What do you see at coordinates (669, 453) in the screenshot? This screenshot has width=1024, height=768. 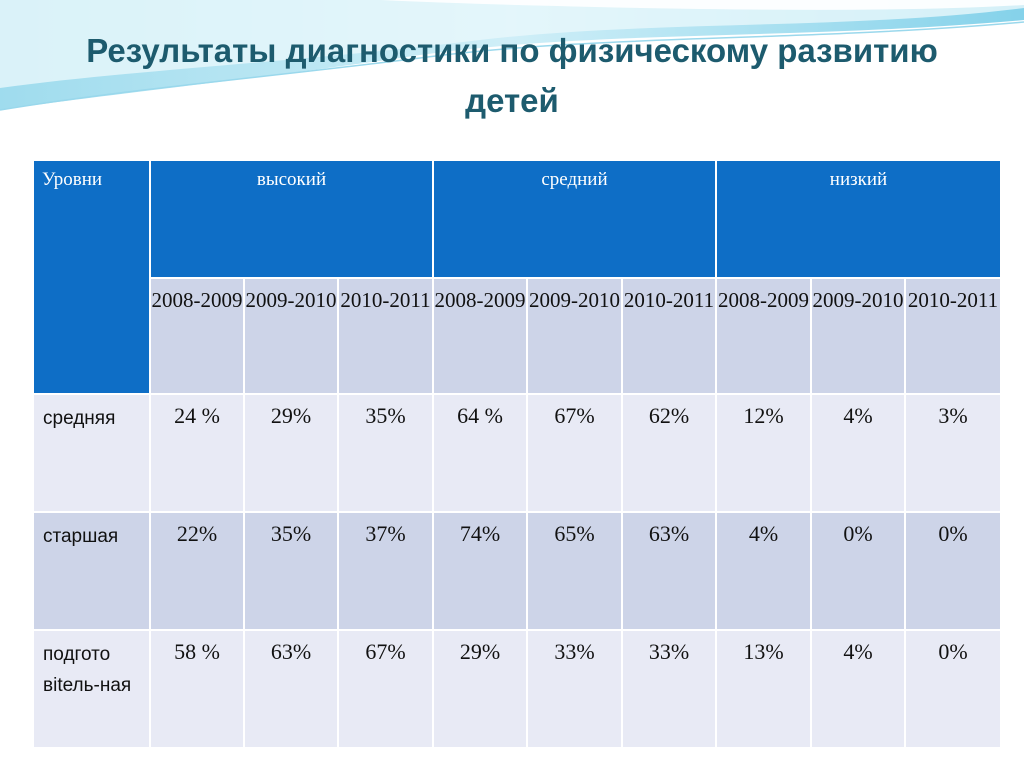 I see `value-cell: 62%` at bounding box center [669, 453].